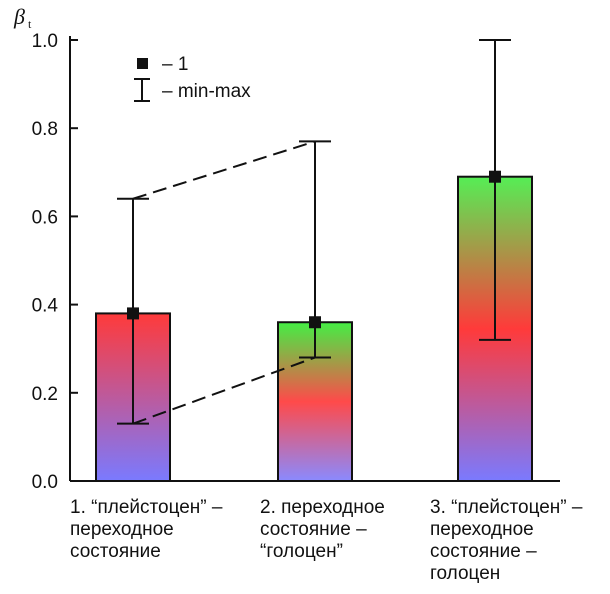  Describe the element at coordinates (45, 41) in the screenshot. I see `y-tick-label-5: 1.0` at that location.